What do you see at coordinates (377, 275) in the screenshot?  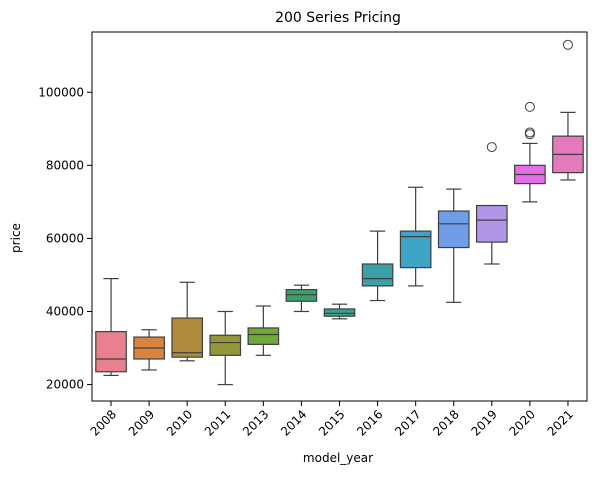 I see `box-2016` at bounding box center [377, 275].